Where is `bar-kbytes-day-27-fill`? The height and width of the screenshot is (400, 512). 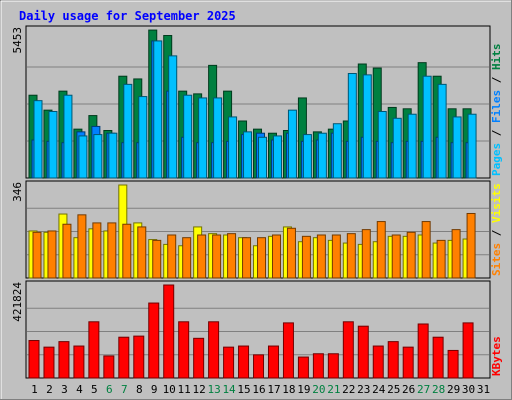
bar-kbytes-day-27-fill is located at coordinates (423, 351).